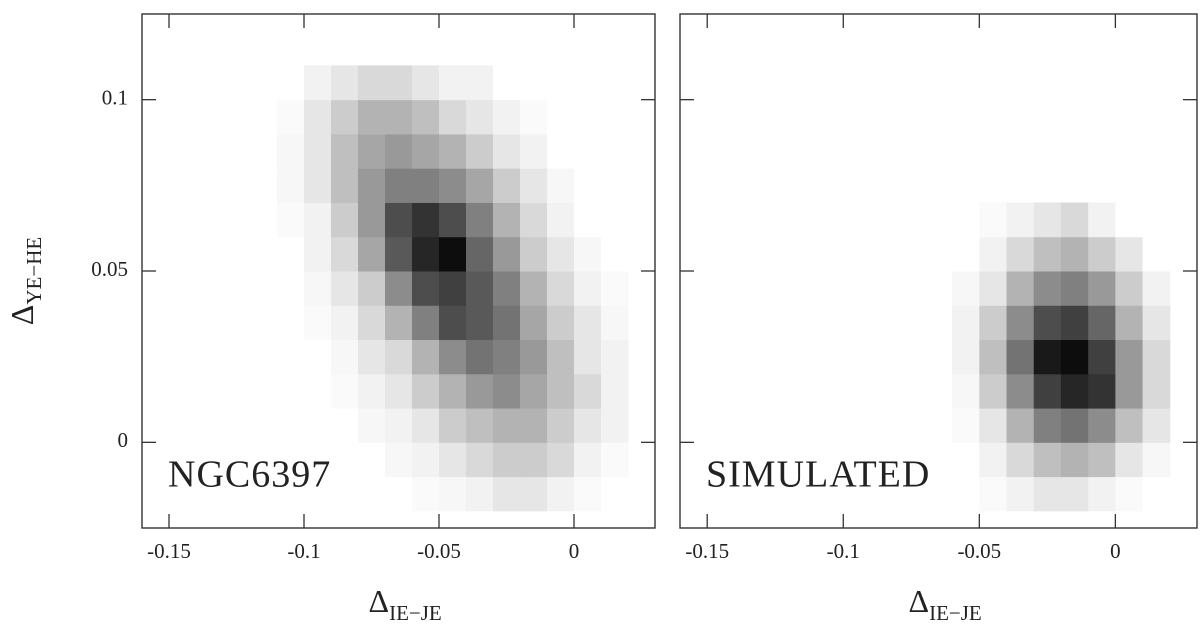  I want to click on y-tick-label: 0.1, so click(115, 97).